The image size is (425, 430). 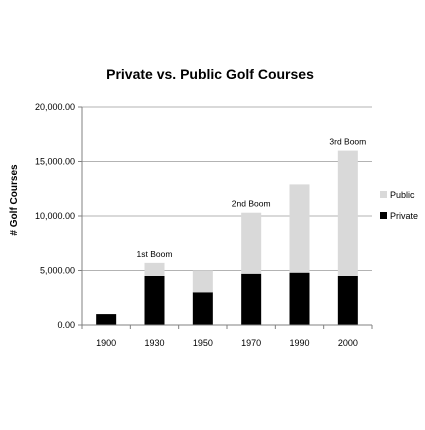 What do you see at coordinates (210, 74) in the screenshot?
I see `chart-title: Private vs. Public Golf Courses` at bounding box center [210, 74].